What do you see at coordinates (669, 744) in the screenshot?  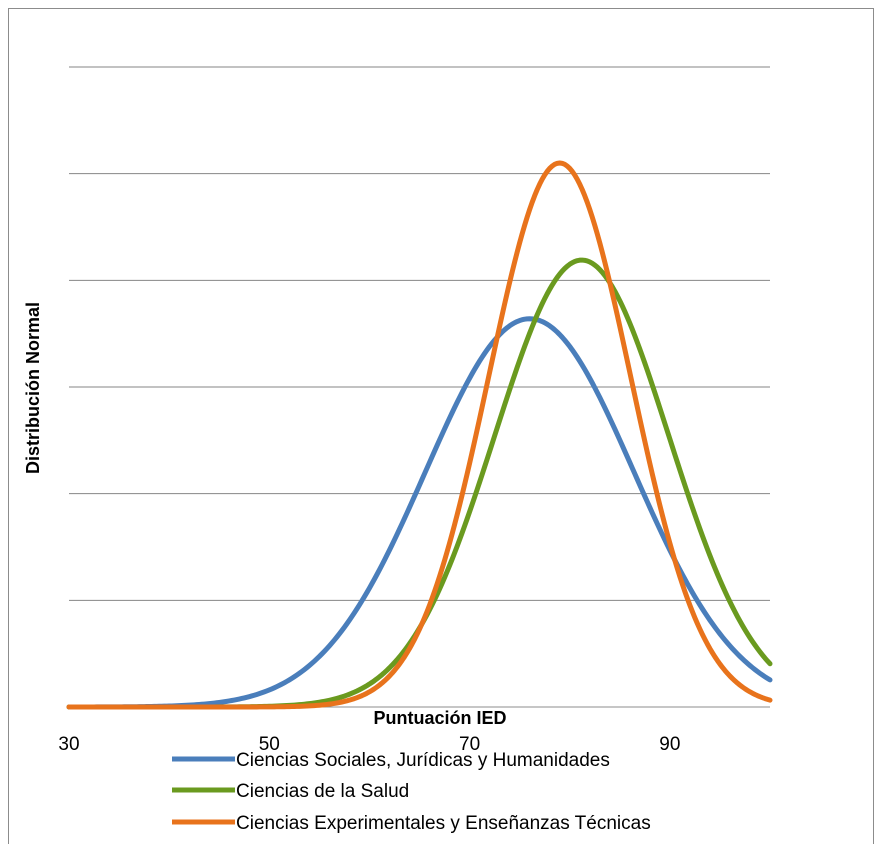 I see `x-tick-label: 90` at bounding box center [669, 744].